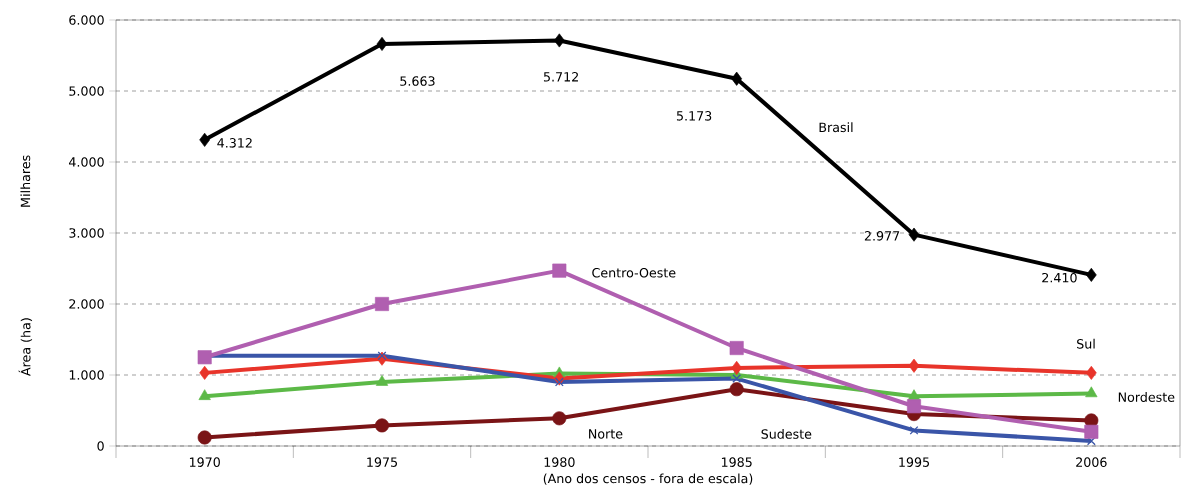 This screenshot has width=1184, height=504. I want to click on x-tick-label: 1985, so click(736, 462).